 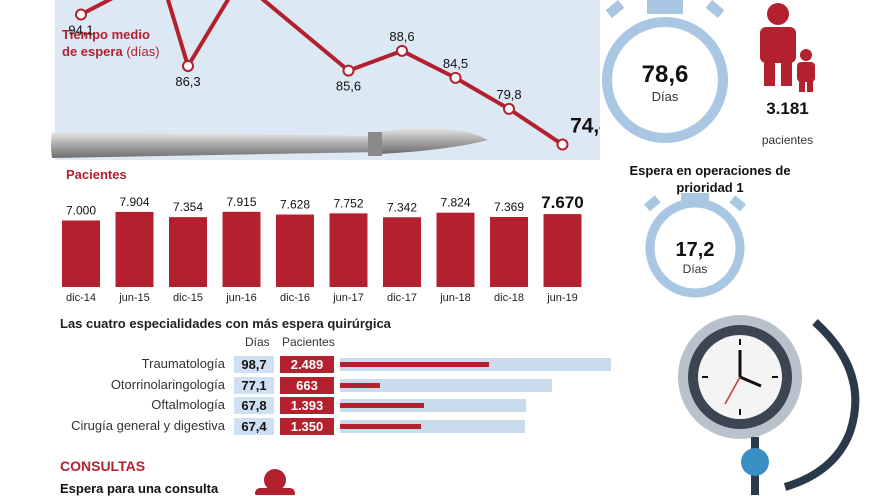 What do you see at coordinates (295, 298) in the screenshot?
I see `bar-category-label: dic-16` at bounding box center [295, 298].